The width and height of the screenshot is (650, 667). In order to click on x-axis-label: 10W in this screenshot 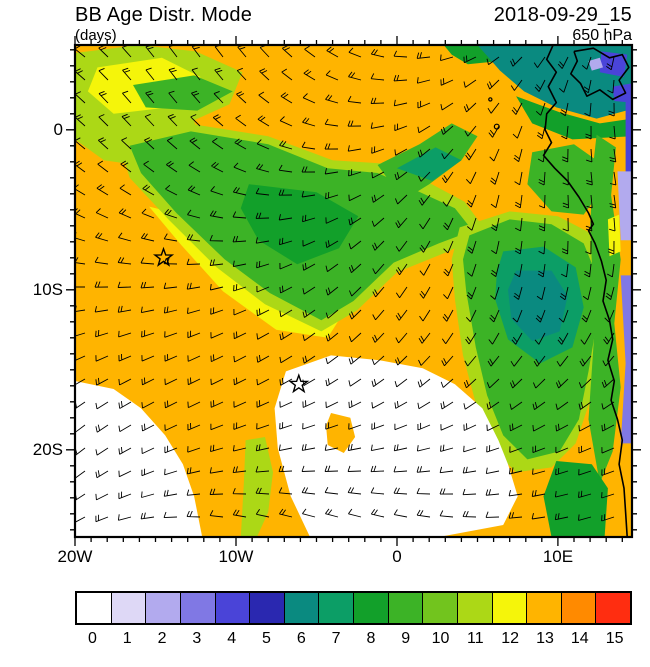, I will do `click(236, 556)`.